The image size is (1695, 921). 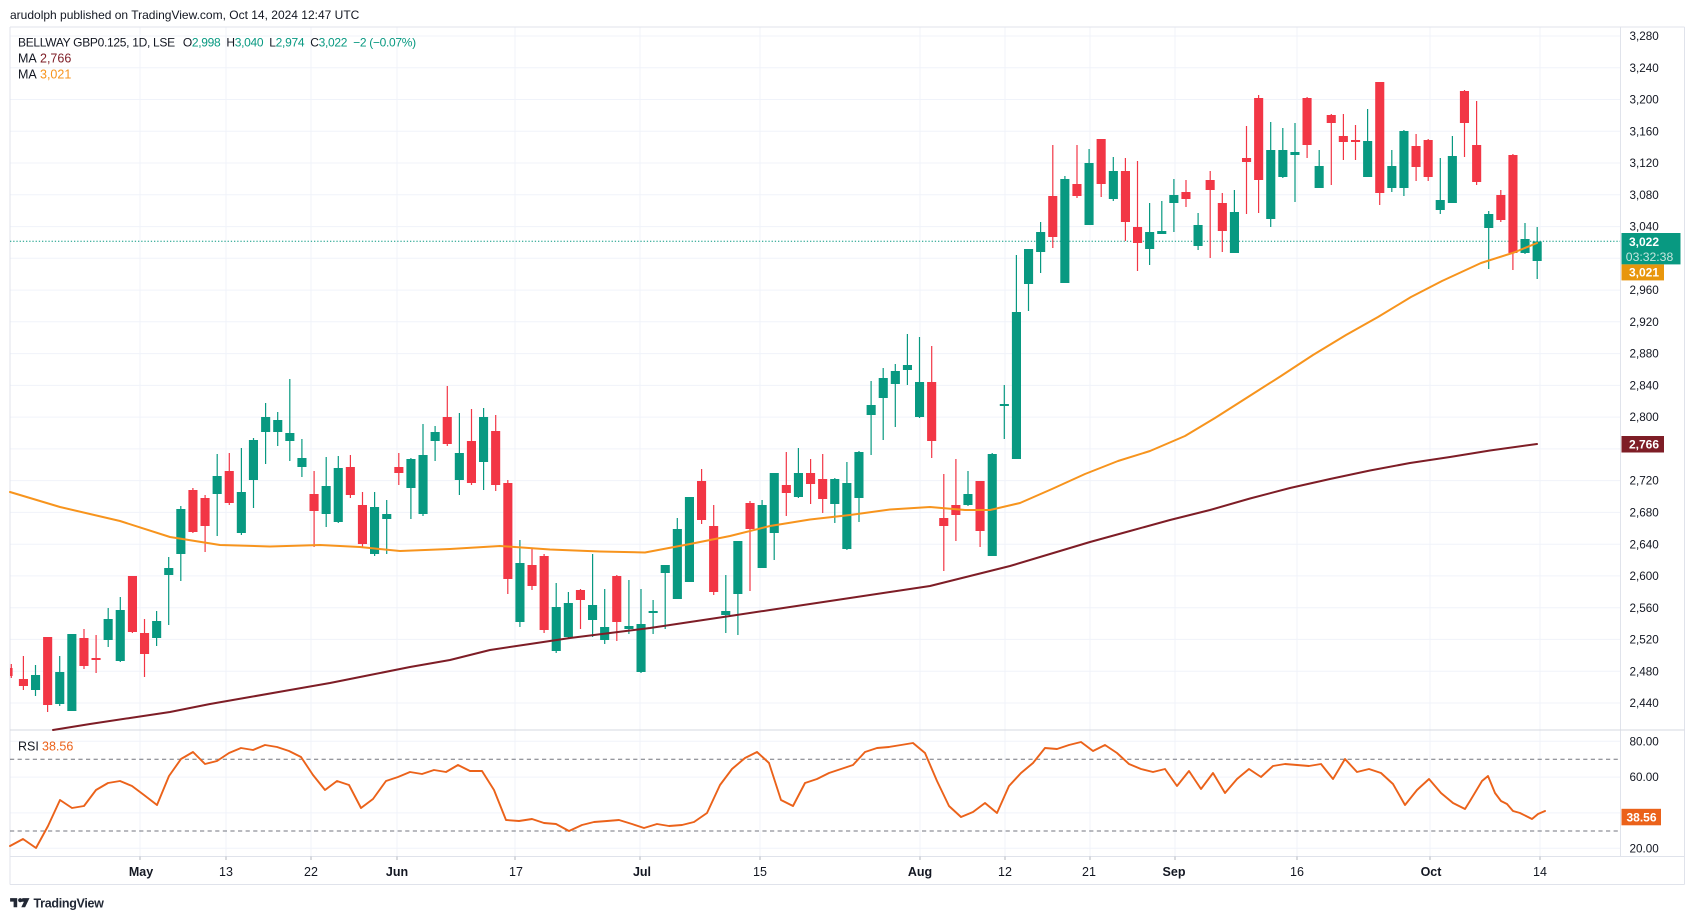 What do you see at coordinates (1645, 163) in the screenshot?
I see `svg-text: 3,120` at bounding box center [1645, 163].